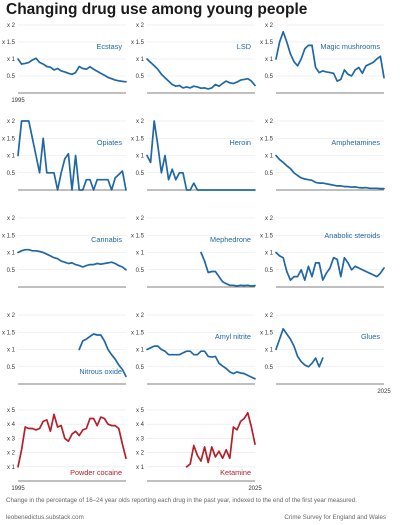 The width and height of the screenshot is (400, 525). I want to click on panel-title: Amyl nitrite, so click(233, 336).